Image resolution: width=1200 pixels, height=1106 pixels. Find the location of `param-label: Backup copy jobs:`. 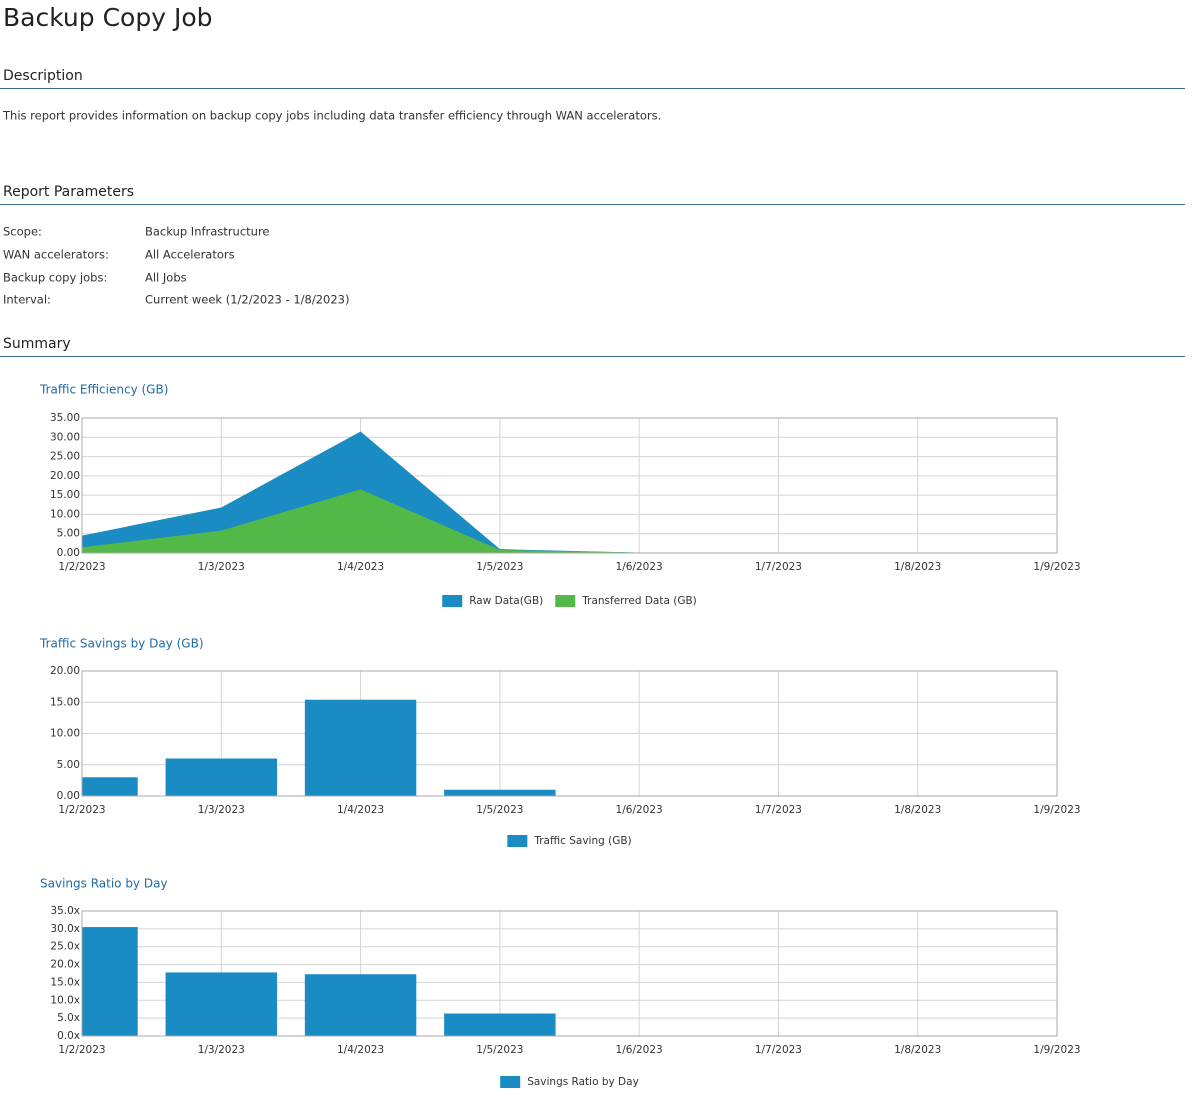

param-label: Backup copy jobs: is located at coordinates (55, 278).